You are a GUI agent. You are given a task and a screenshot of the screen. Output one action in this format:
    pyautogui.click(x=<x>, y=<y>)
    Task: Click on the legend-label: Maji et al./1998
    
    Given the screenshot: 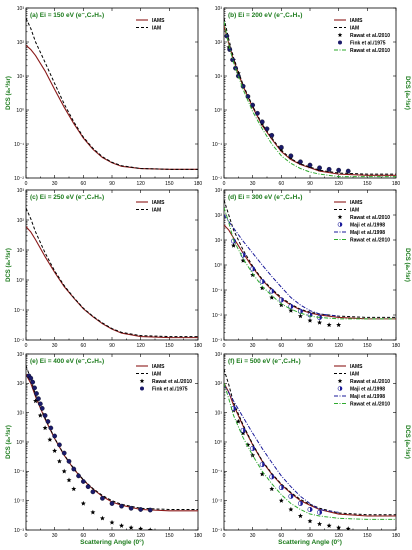 What is the action you would take?
    pyautogui.click(x=367, y=225)
    